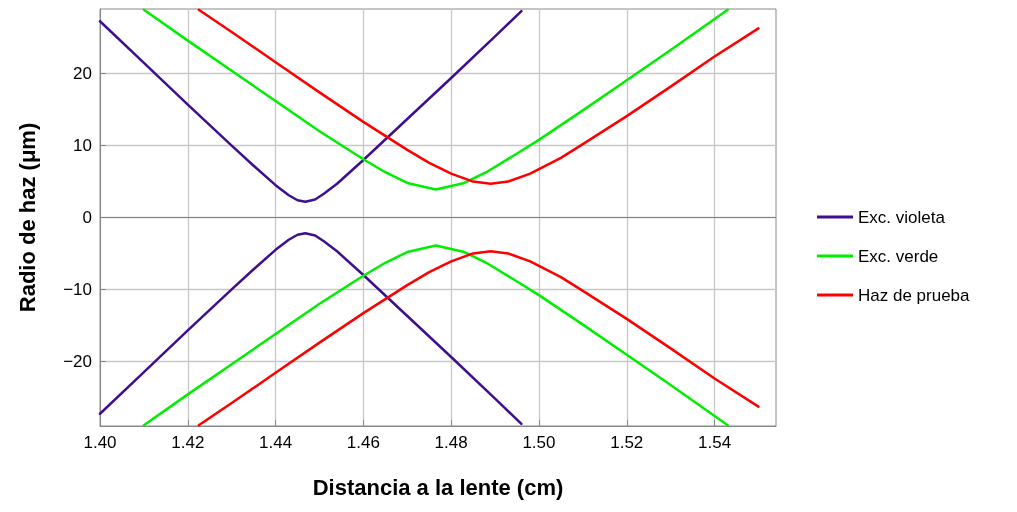 The width and height of the screenshot is (1017, 512). Describe the element at coordinates (363, 442) in the screenshot. I see `x-tick-label: 1.46` at that location.